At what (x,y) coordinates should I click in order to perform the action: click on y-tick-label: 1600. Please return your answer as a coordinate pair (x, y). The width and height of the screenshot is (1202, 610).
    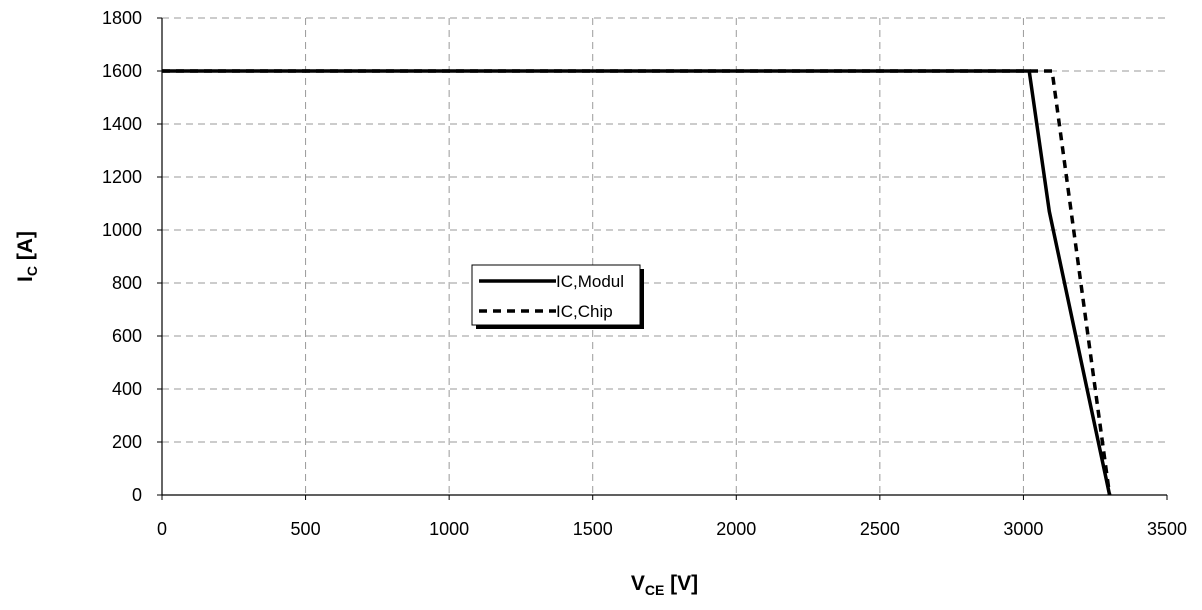
    Looking at the image, I should click on (122, 71).